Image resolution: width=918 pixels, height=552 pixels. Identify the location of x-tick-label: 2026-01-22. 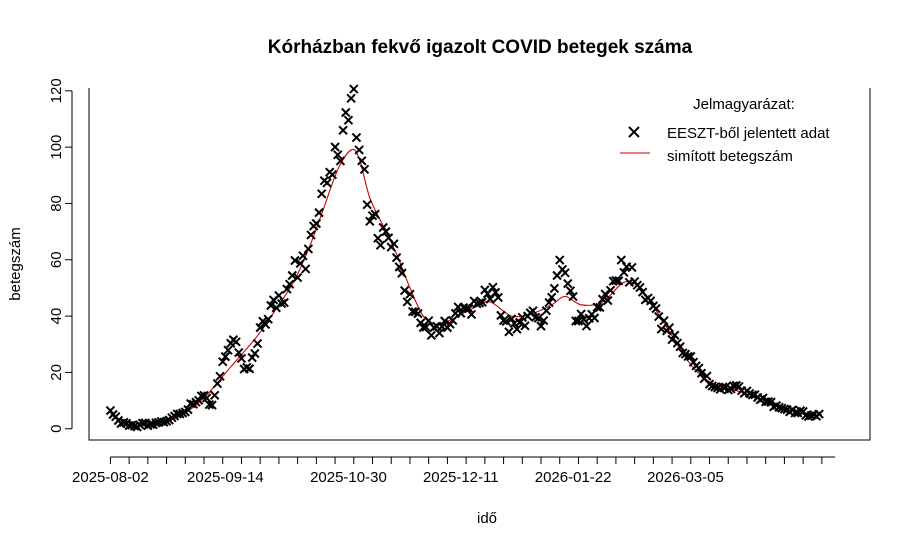
(573, 477).